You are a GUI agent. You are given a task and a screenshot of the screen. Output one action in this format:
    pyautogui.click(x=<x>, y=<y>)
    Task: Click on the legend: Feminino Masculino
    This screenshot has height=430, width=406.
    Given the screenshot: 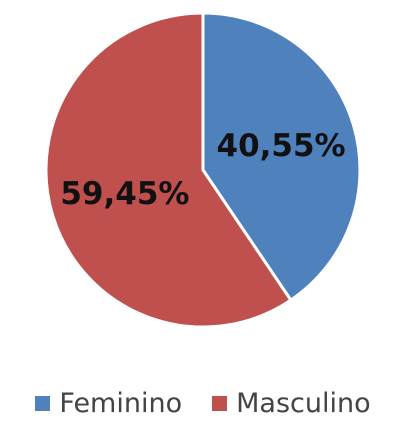 What is the action you would take?
    pyautogui.click(x=203, y=403)
    